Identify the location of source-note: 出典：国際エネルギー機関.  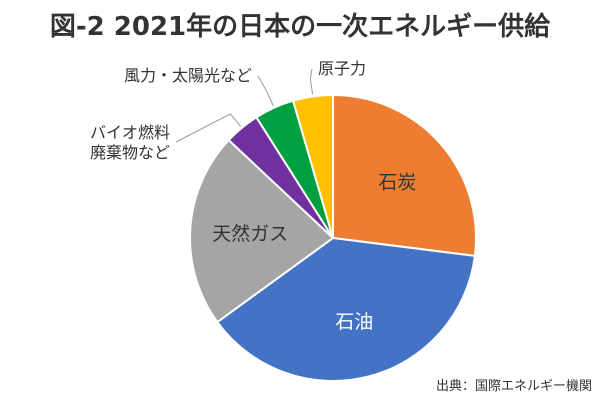
(513, 386).